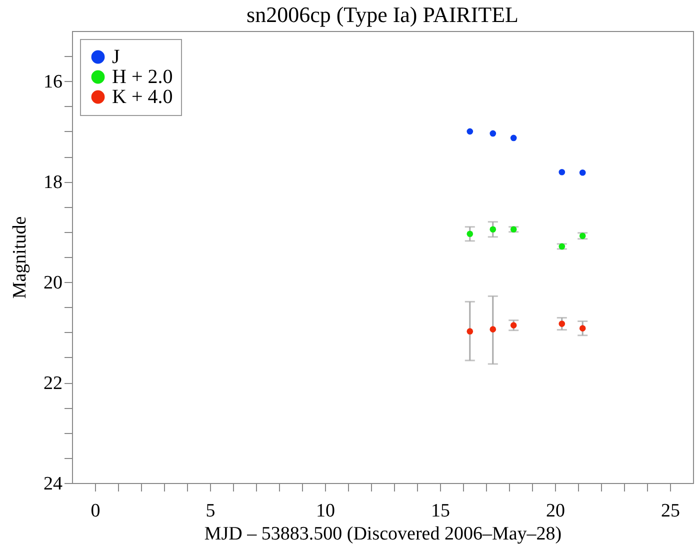 Image resolution: width=695 pixels, height=547 pixels. I want to click on legend-label: K + 4.0, so click(142, 97).